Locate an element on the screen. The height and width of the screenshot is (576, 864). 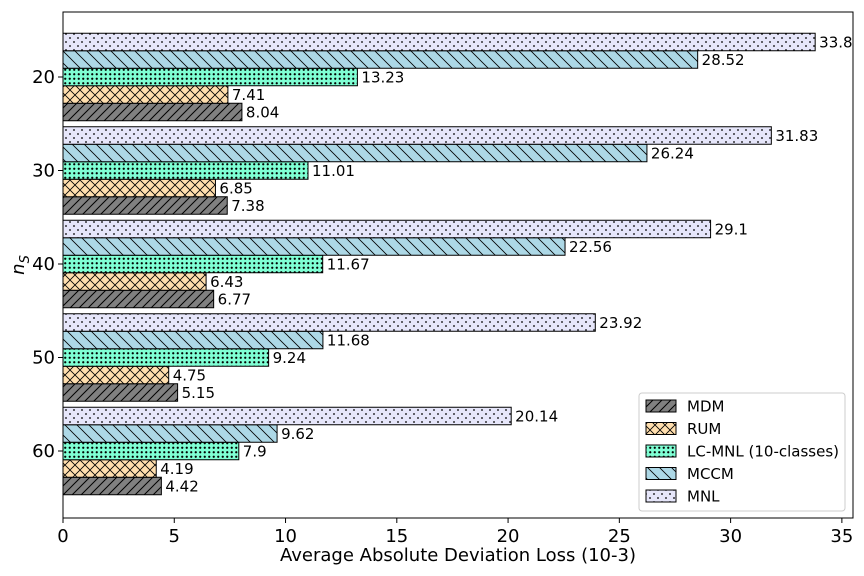
data-label: 6.43 is located at coordinates (226, 282).